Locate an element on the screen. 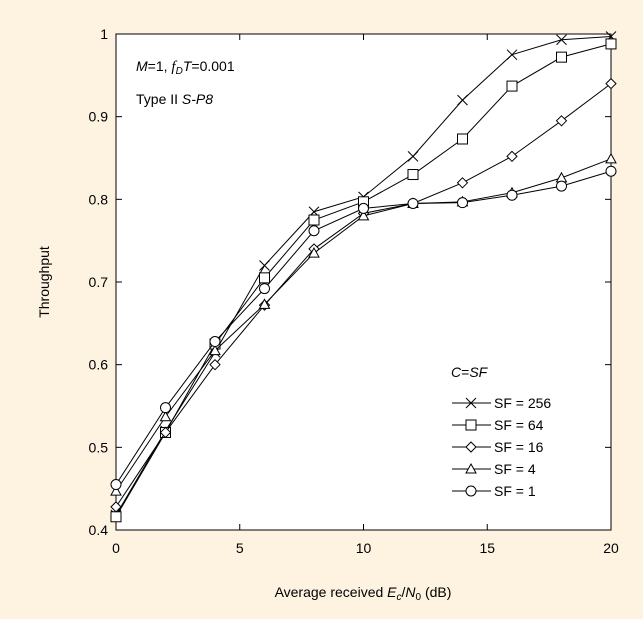  legend-label-1: SF = 64 is located at coordinates (519, 425).